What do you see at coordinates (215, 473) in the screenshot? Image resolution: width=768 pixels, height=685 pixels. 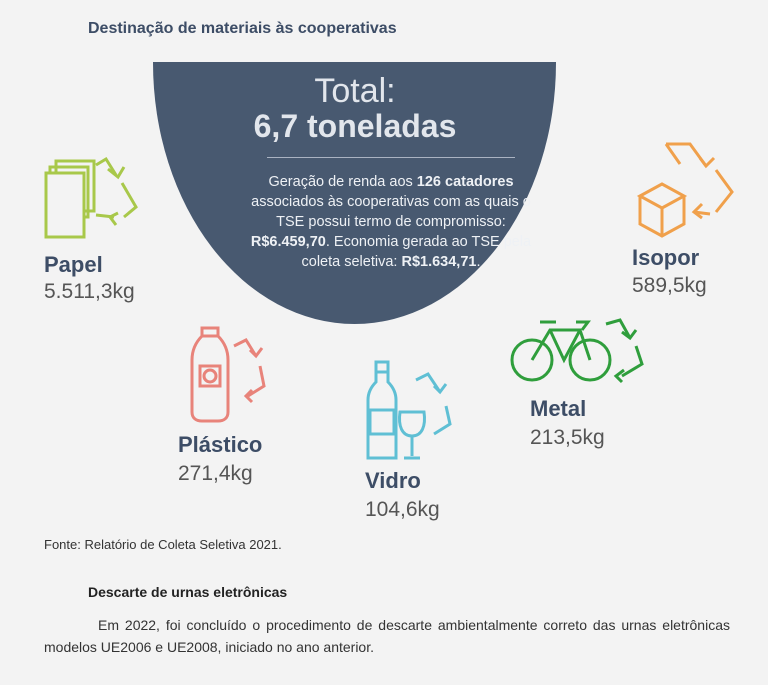 I see `plastico-value: 271,4kg` at bounding box center [215, 473].